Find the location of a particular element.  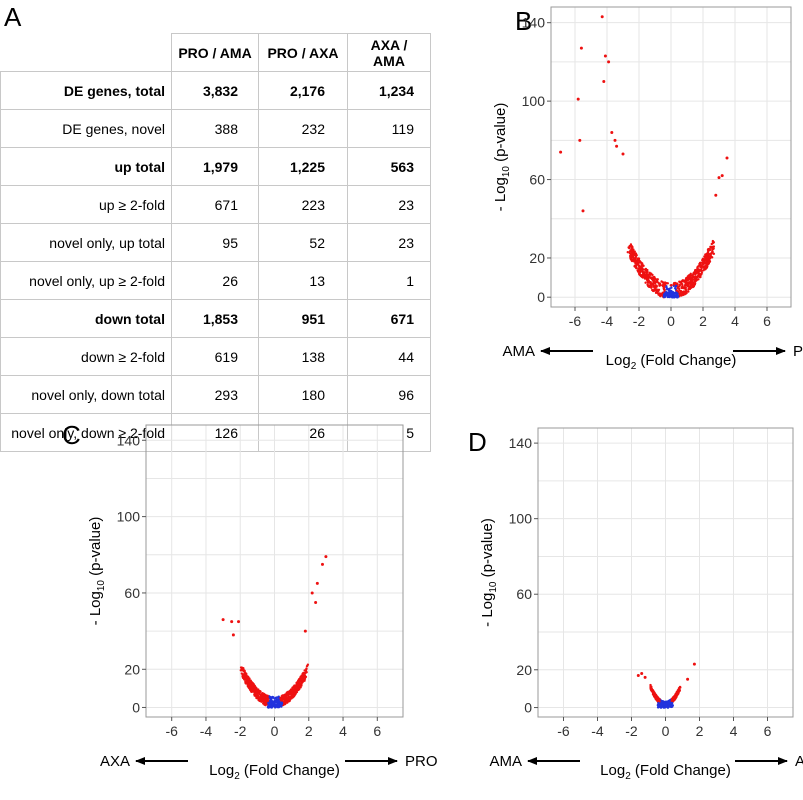

table-row: novel only, up ≥ 2-fold 26 13 1 is located at coordinates (215, 280).